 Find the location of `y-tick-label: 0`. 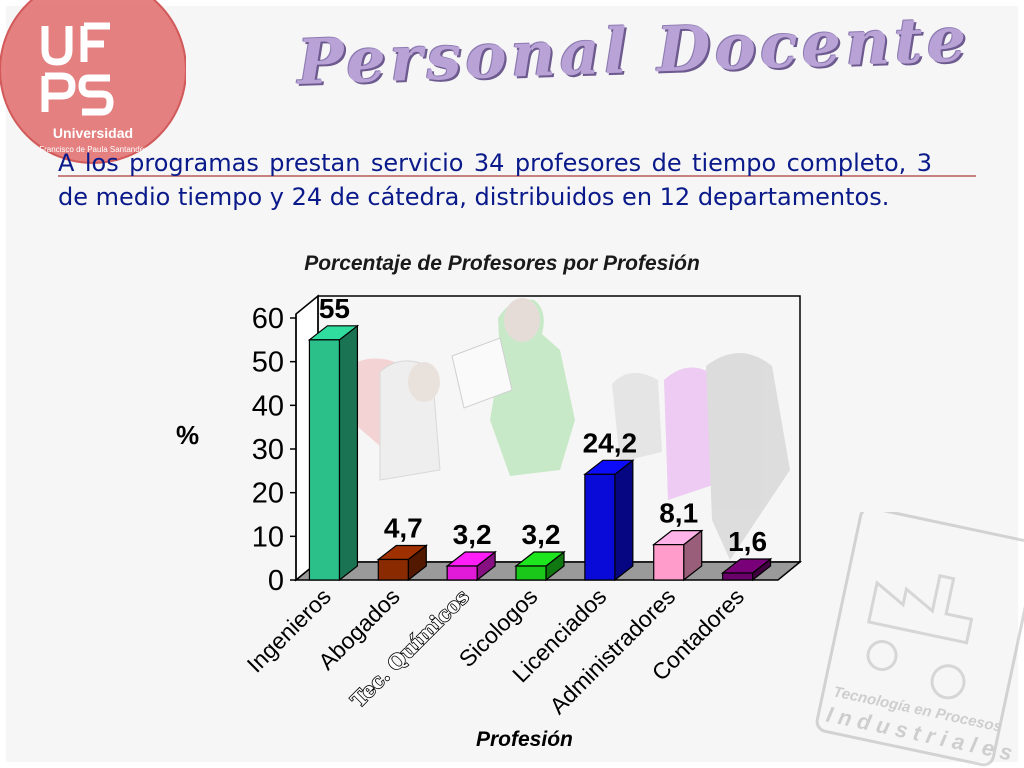

y-tick-label: 0 is located at coordinates (276, 581).